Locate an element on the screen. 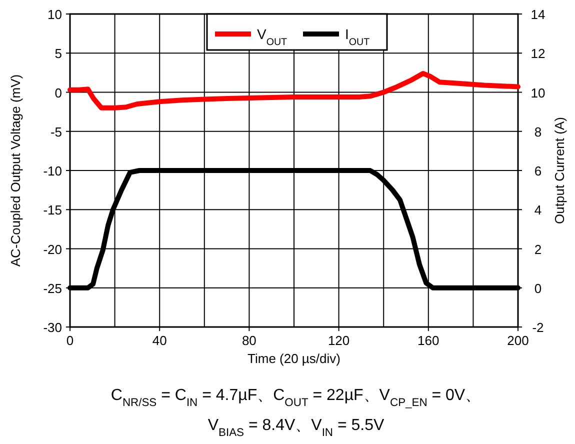 The width and height of the screenshot is (575, 444). y-tick-label: 10 is located at coordinates (55, 14).